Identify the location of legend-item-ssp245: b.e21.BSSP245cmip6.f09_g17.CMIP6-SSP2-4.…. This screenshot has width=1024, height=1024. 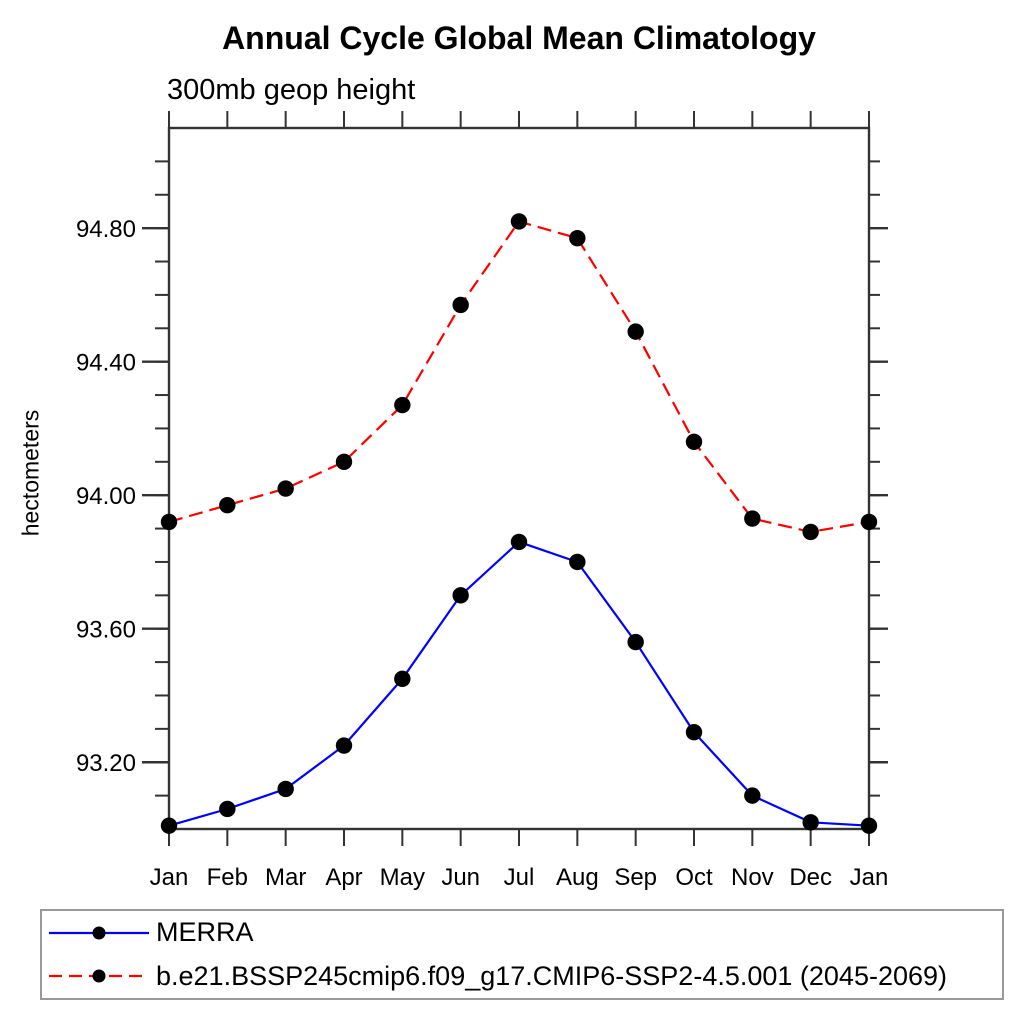
(525, 977).